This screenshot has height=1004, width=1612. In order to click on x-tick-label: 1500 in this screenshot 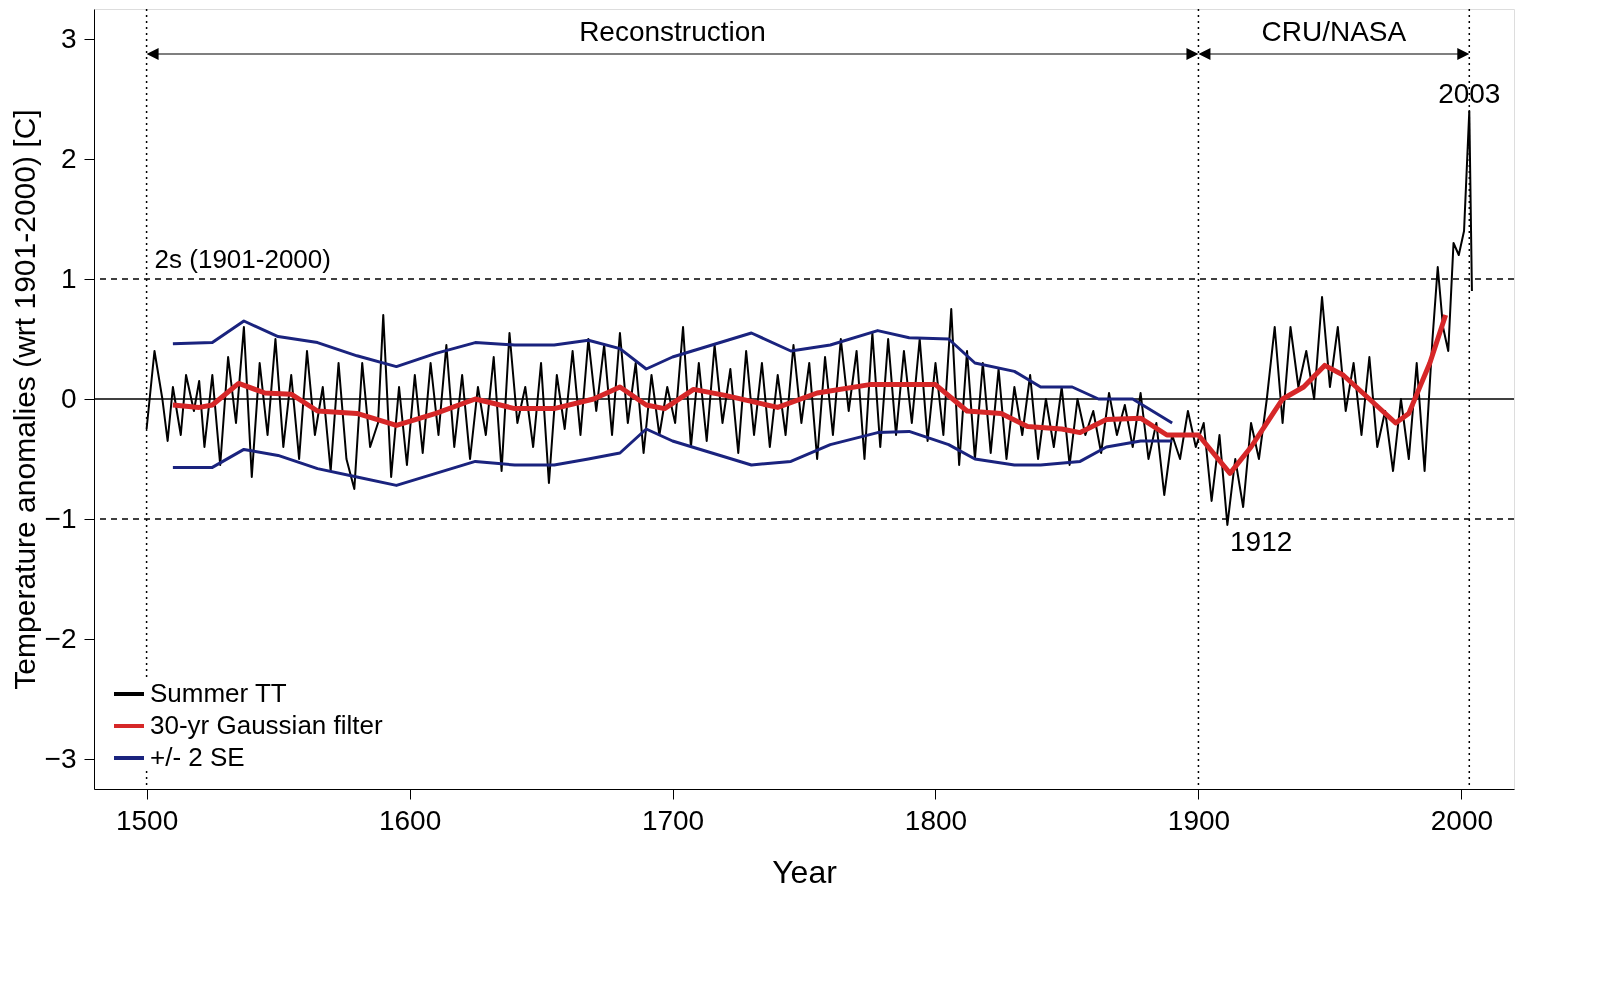, I will do `click(147, 820)`.